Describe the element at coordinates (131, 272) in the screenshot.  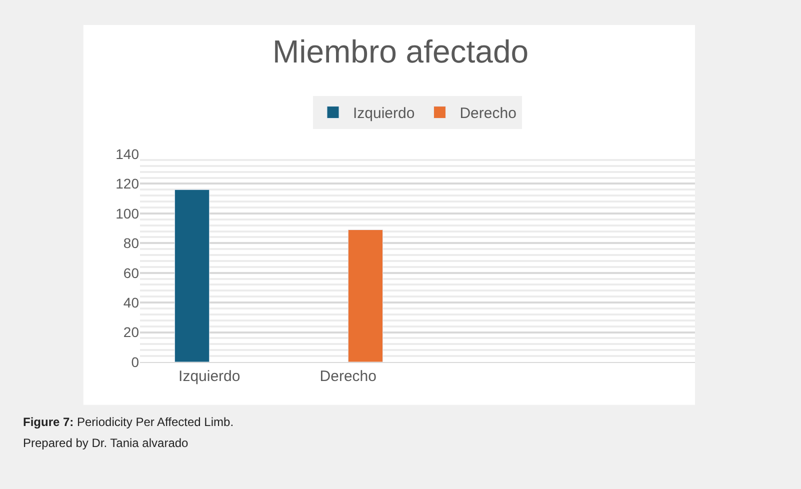
I see `y-tick-label: 60` at that location.